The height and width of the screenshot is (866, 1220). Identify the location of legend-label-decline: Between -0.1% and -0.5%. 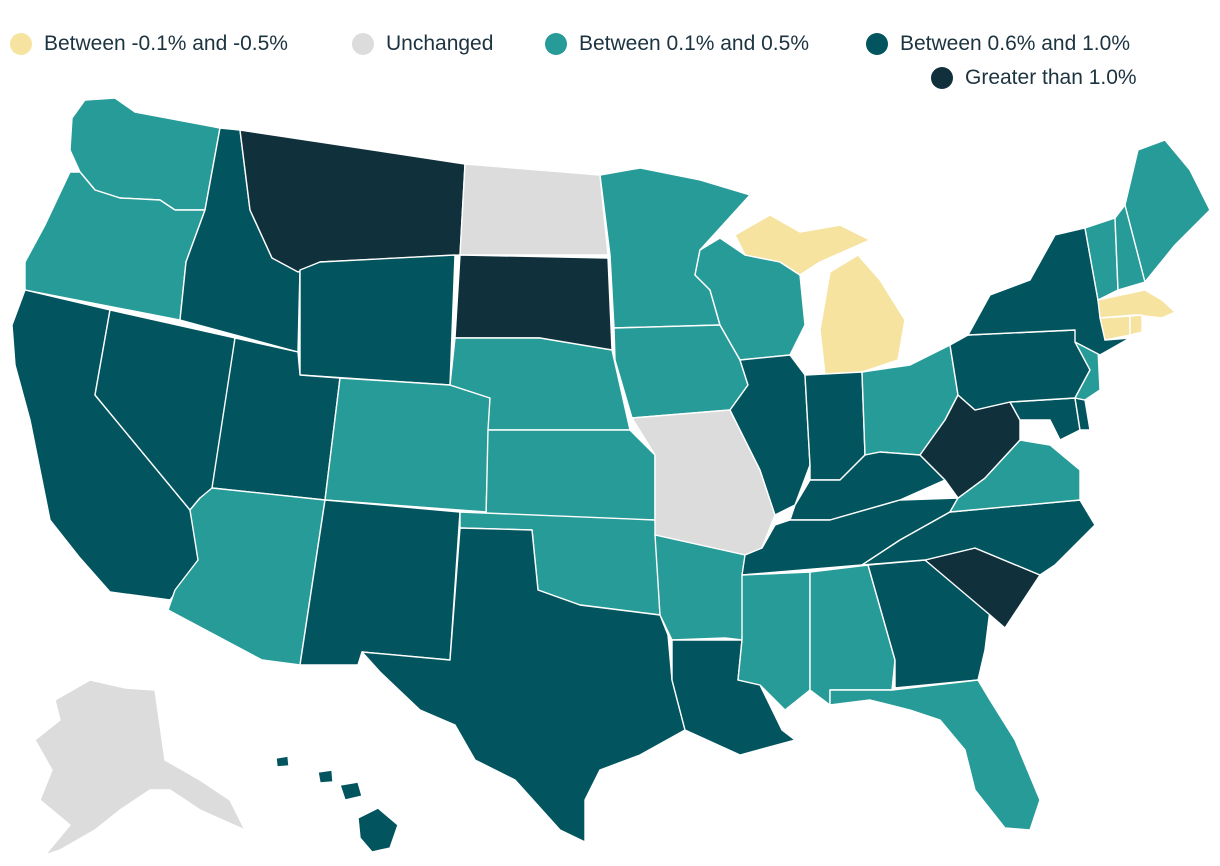
(166, 43).